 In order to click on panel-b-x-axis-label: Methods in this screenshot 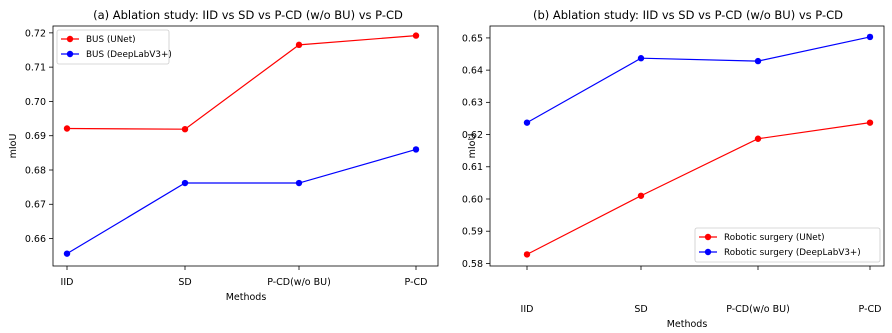, I will do `click(687, 324)`.